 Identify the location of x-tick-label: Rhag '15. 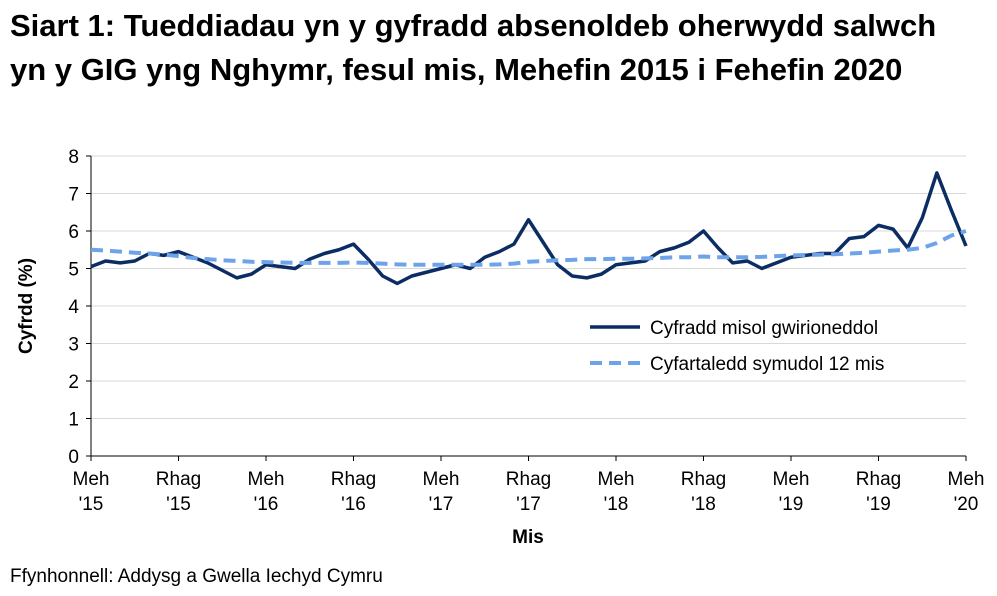
(178, 492).